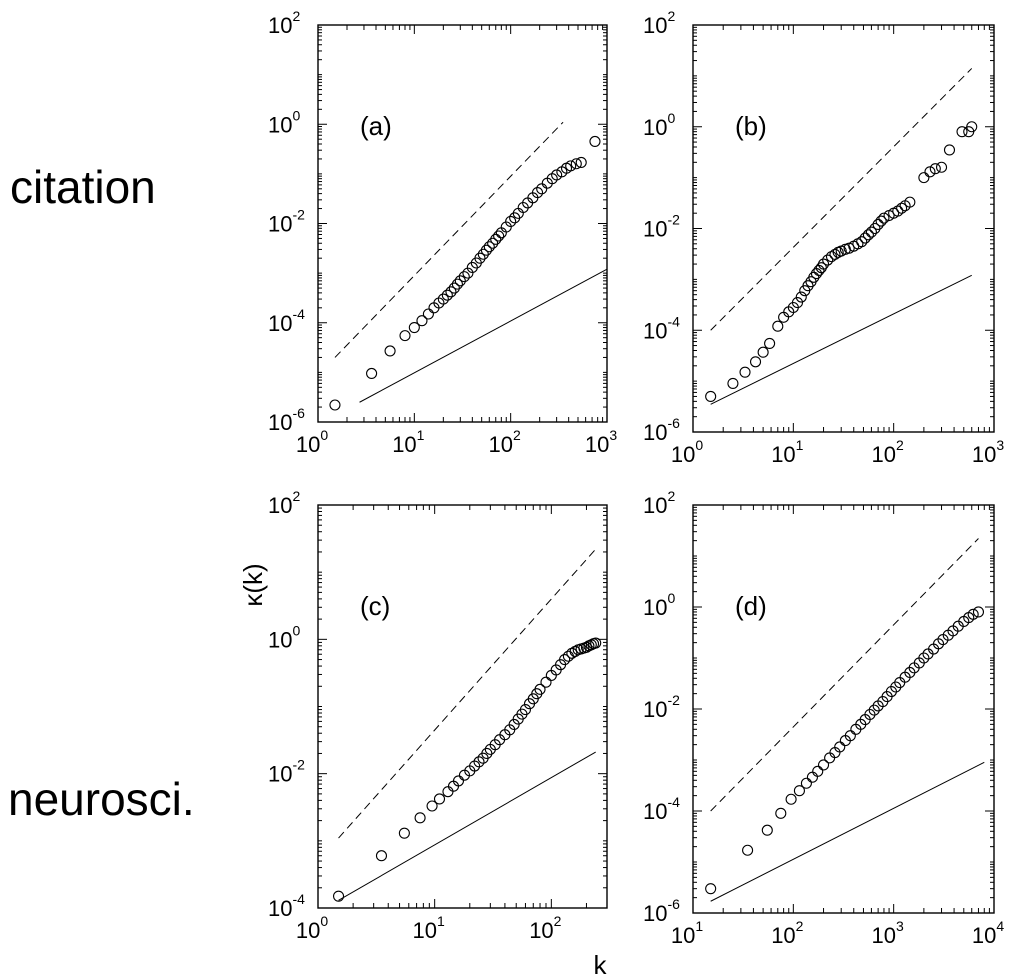 Image resolution: width=1014 pixels, height=980 pixels. Describe the element at coordinates (545, 928) in the screenshot. I see `x-tick-label: 10²` at that location.